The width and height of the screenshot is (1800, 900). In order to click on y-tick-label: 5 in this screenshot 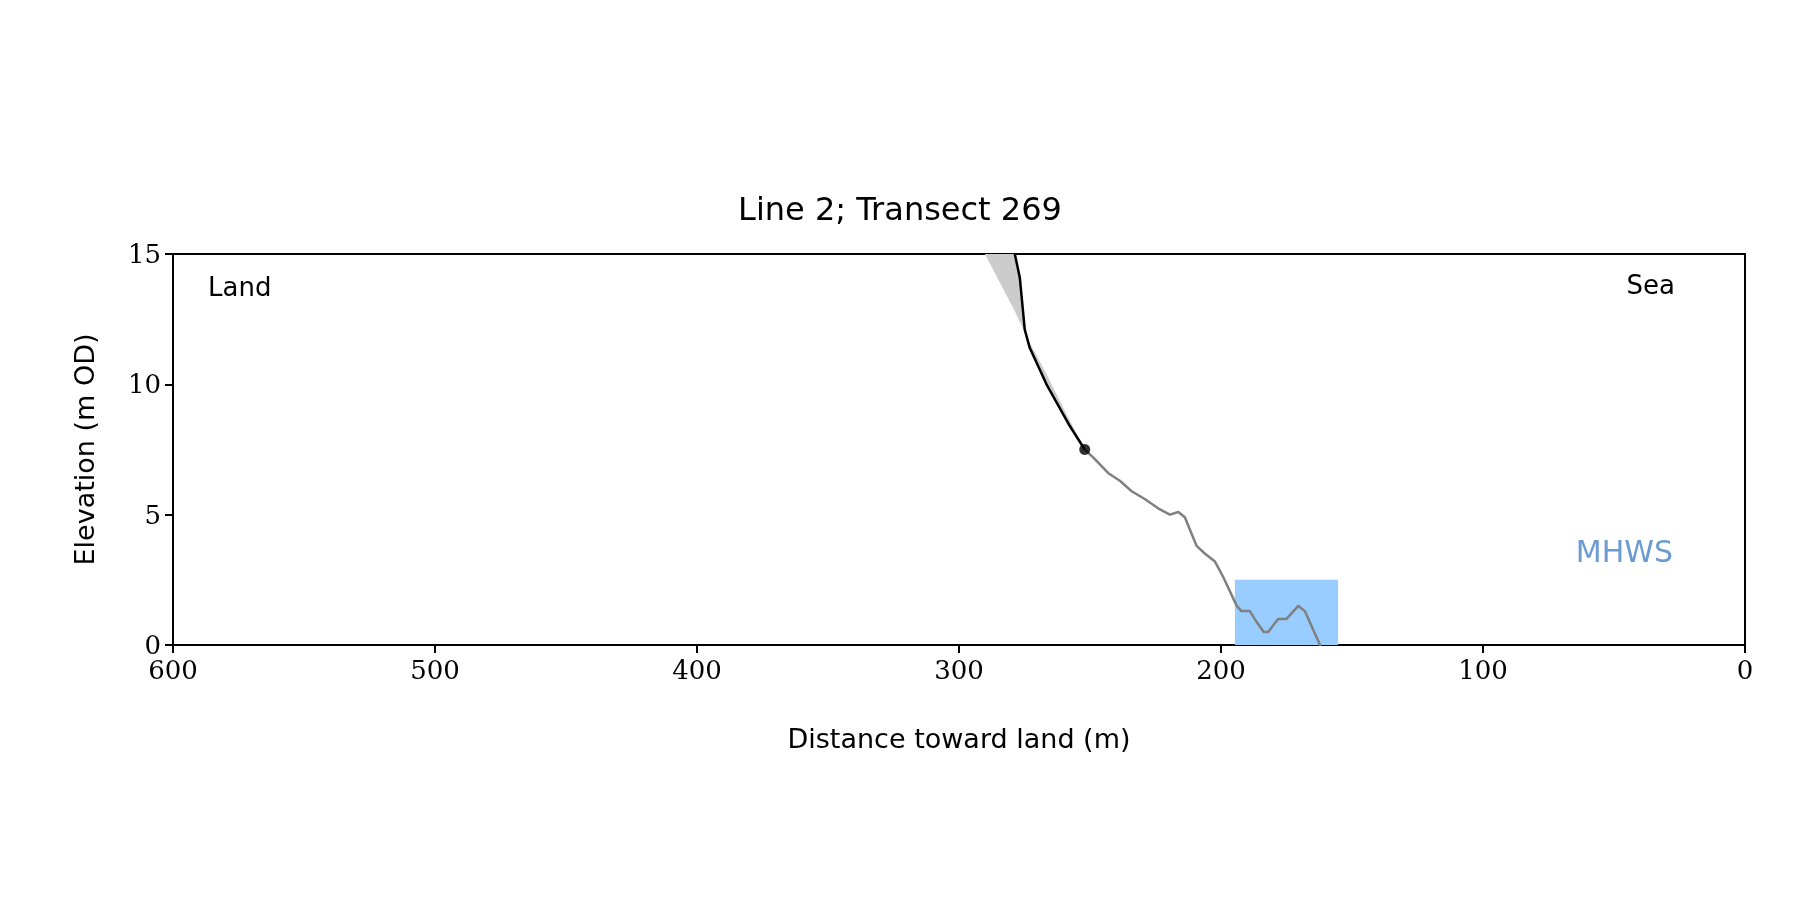, I will do `click(152, 514)`.